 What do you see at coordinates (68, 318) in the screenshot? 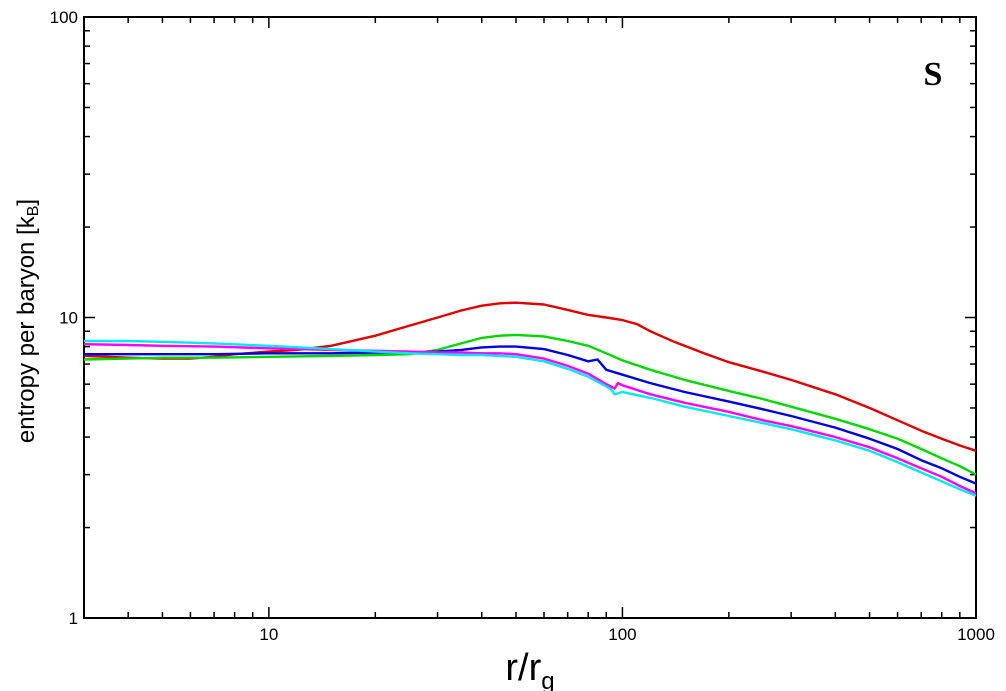
I see `y-tick-label: 10` at bounding box center [68, 318].